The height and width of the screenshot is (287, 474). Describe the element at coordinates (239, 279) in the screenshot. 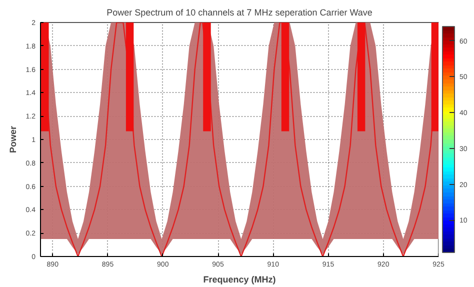

I see `x-axis-title: Frequency (MHz)` at that location.